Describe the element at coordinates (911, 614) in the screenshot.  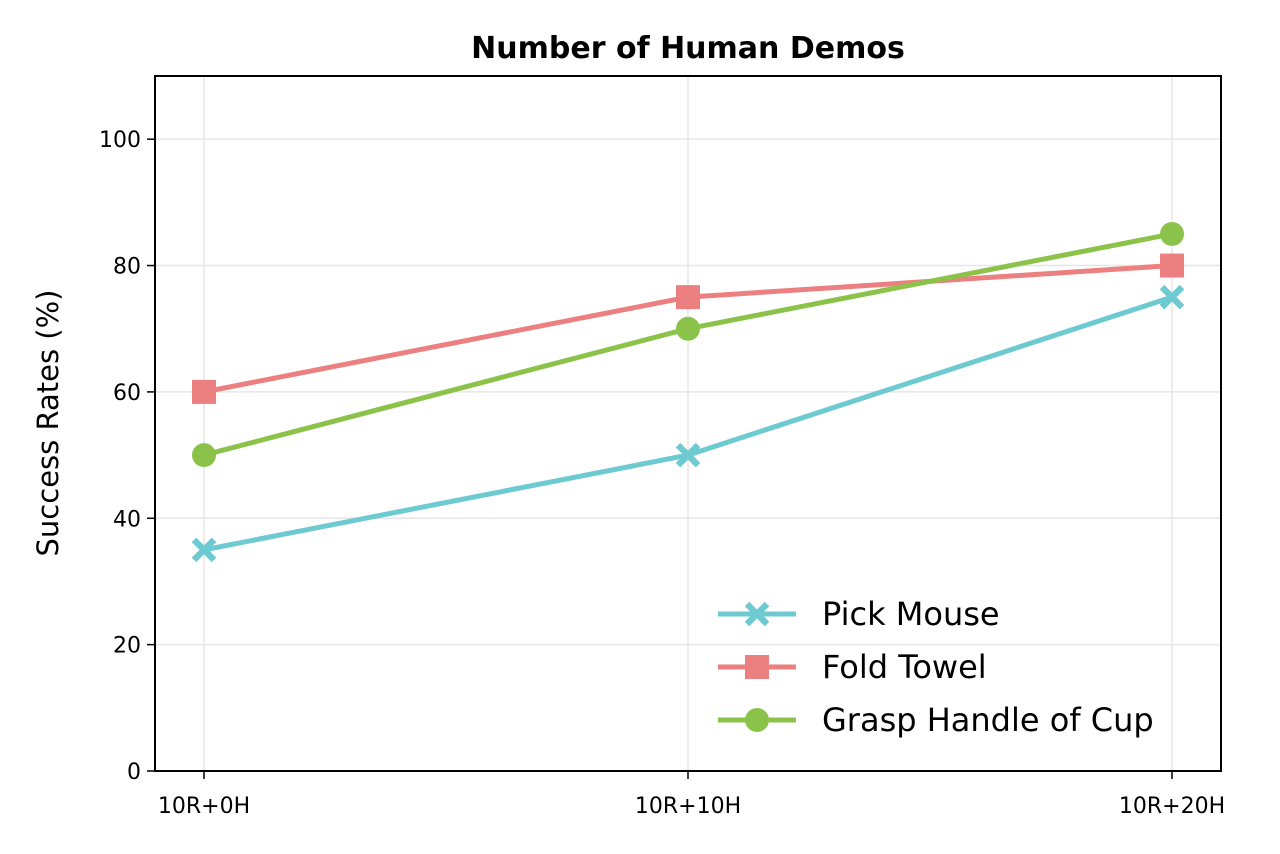
I see `legend-label: Pick Mouse` at that location.